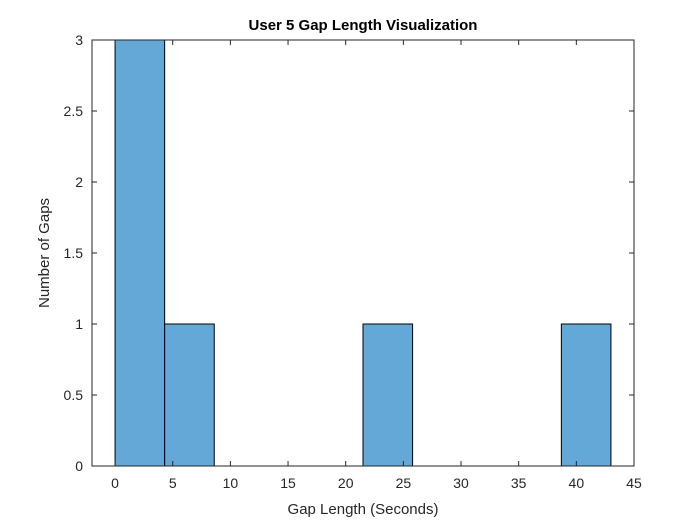 This screenshot has width=700, height=524. What do you see at coordinates (44, 253) in the screenshot?
I see `y-axis-label: Number of Gaps` at bounding box center [44, 253].